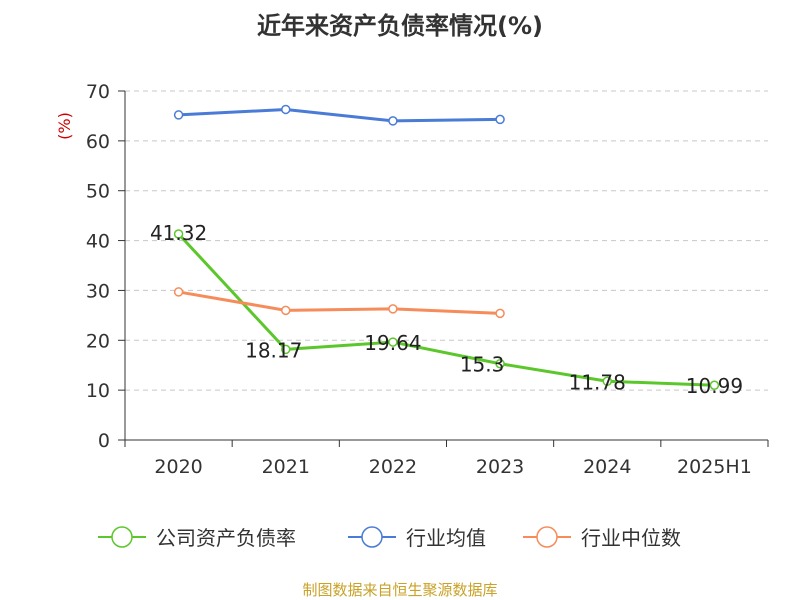  I want to click on x-tick-label: 2024, so click(607, 467).